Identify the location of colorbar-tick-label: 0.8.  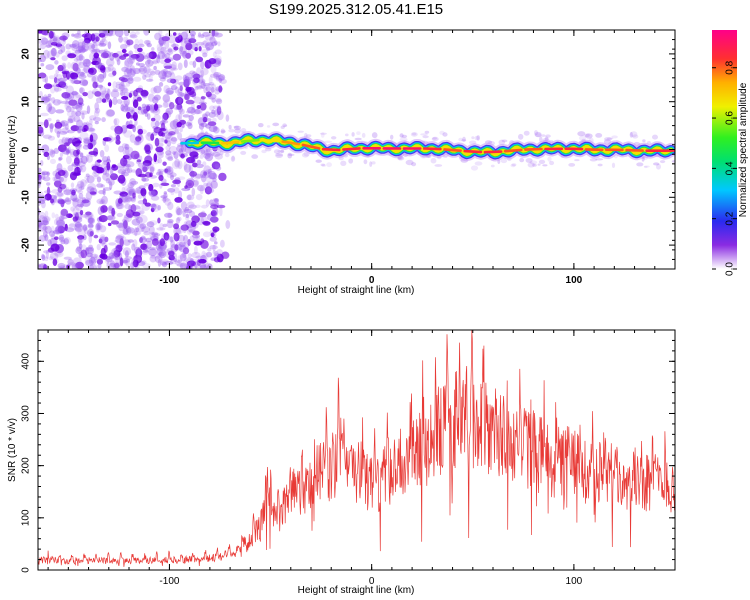
(730, 67).